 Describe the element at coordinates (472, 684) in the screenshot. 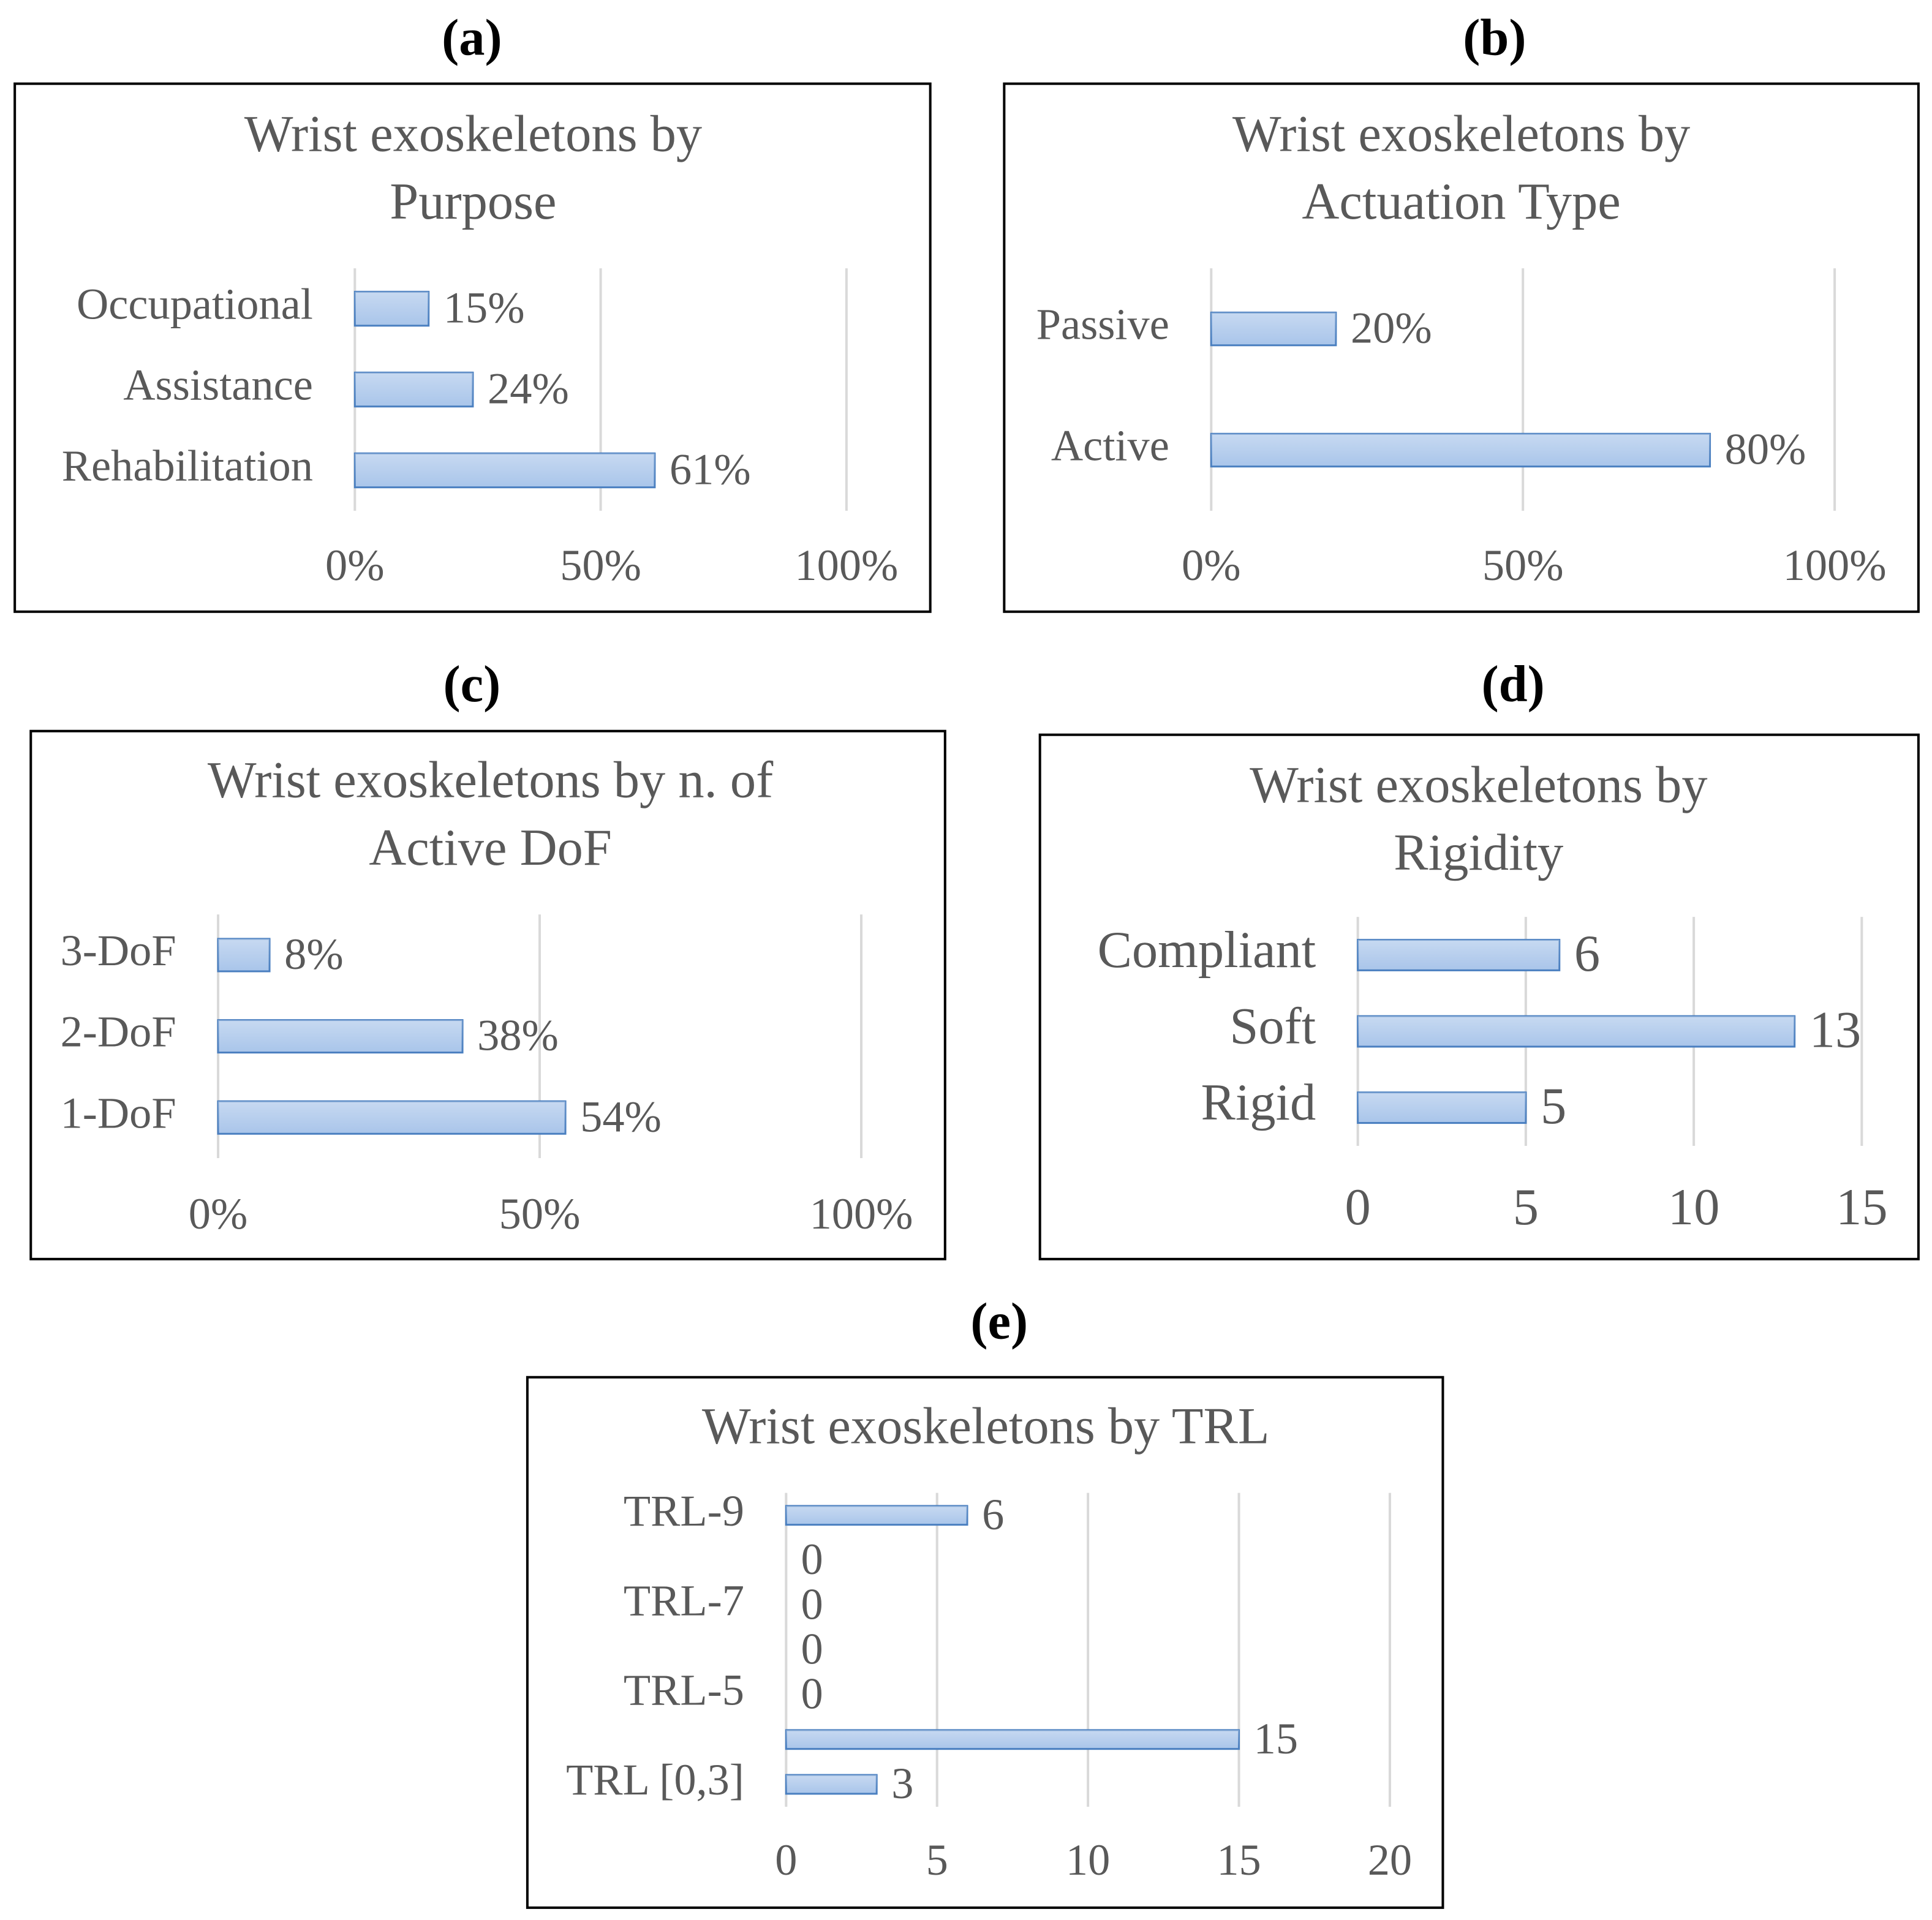

I see `panel-label: (c)` at that location.